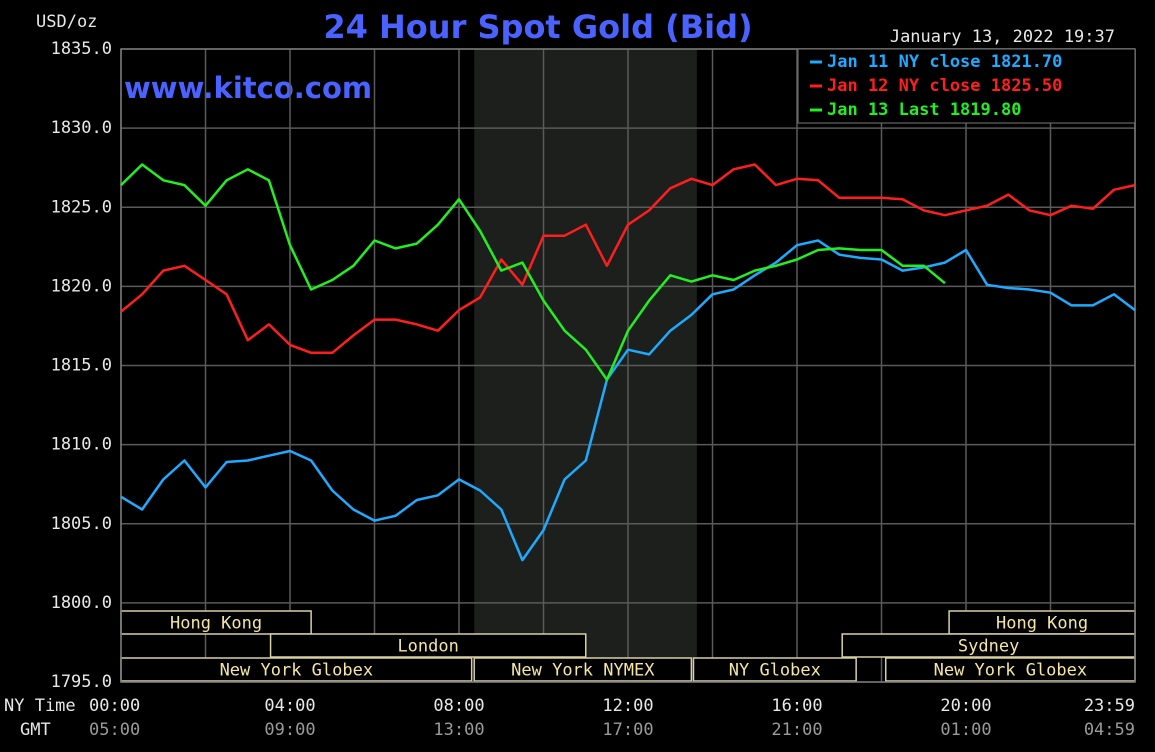  Describe the element at coordinates (944, 86) in the screenshot. I see `legend-label: Jan 12 NY close 1825.50` at that location.